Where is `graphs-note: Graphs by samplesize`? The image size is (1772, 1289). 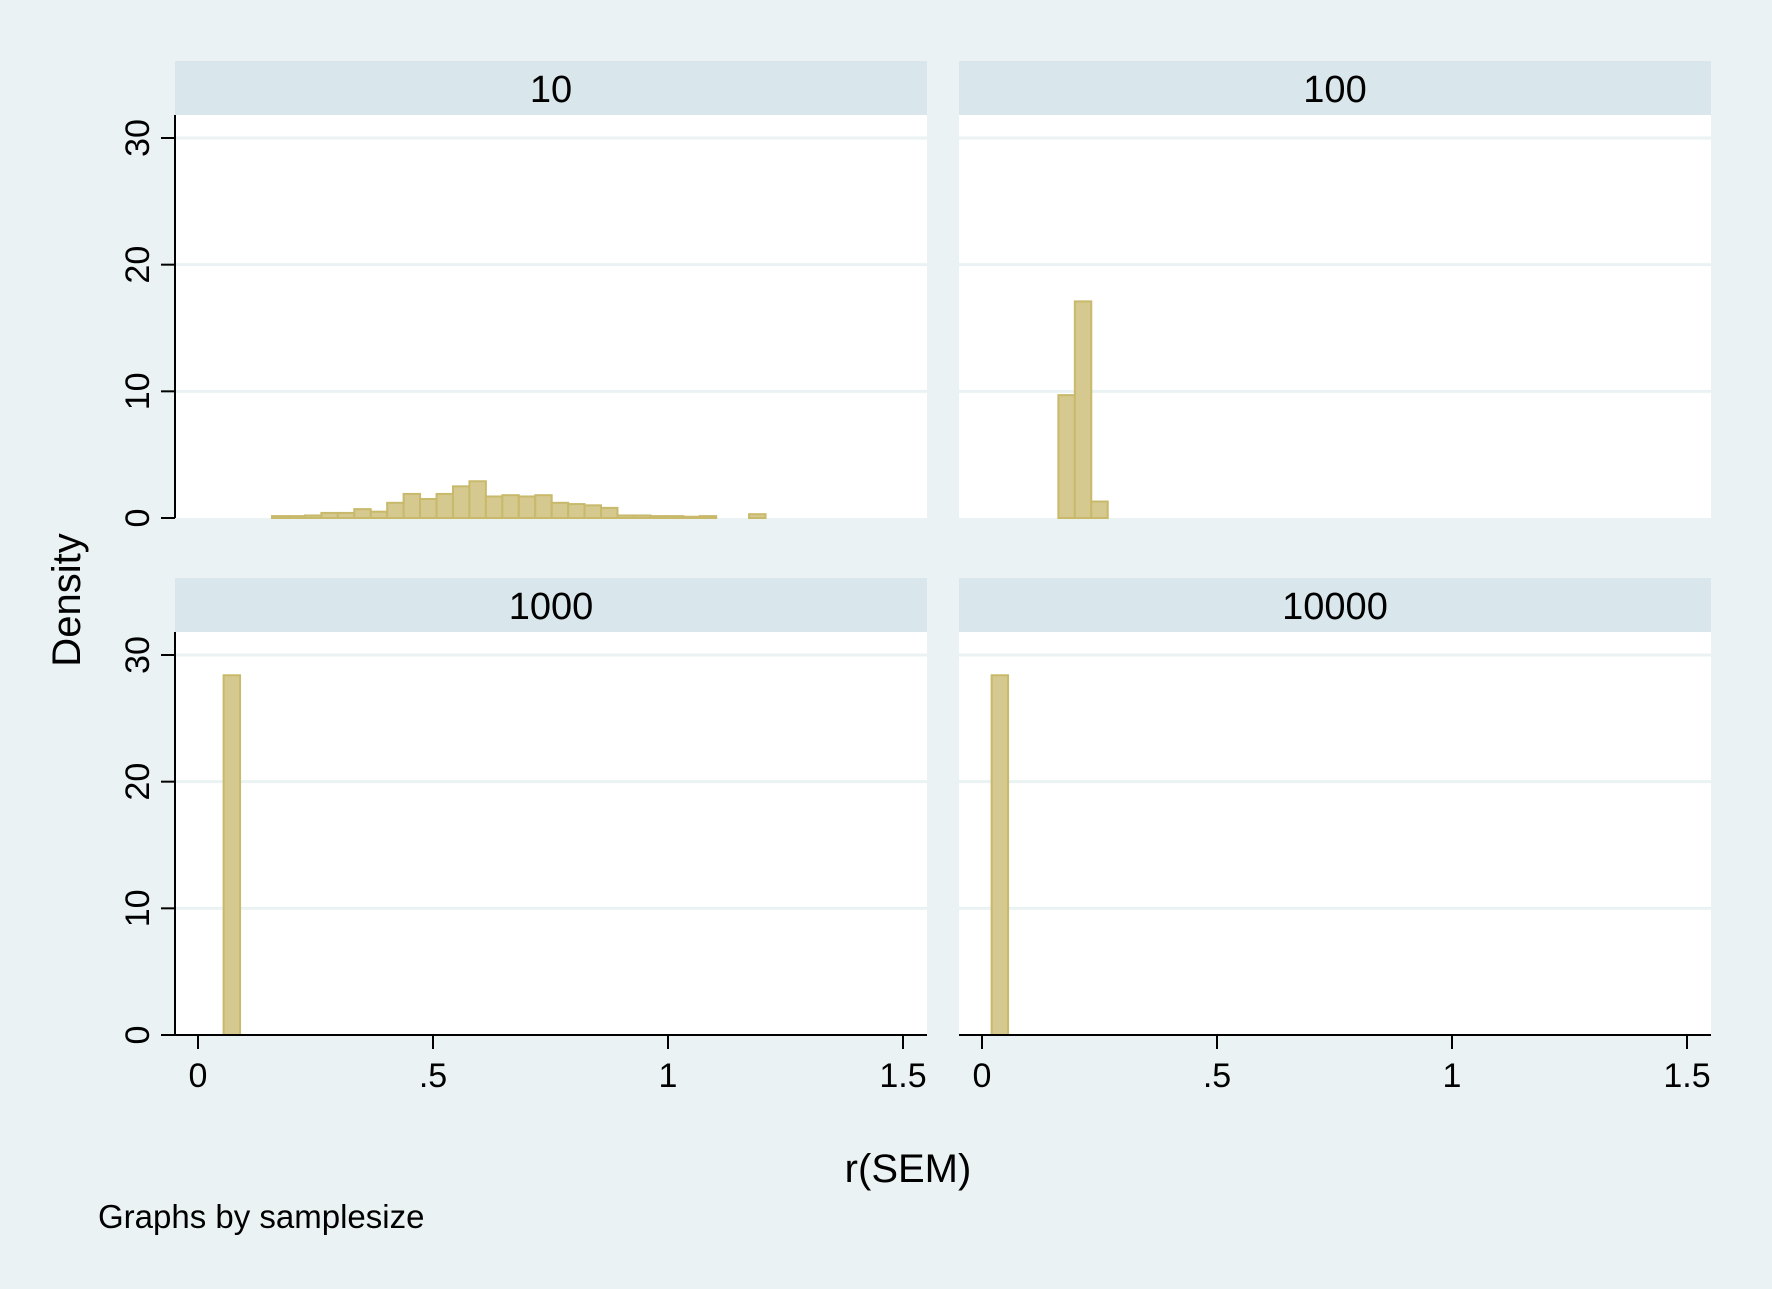 graphs-note: Graphs by samplesize is located at coordinates (261, 1216).